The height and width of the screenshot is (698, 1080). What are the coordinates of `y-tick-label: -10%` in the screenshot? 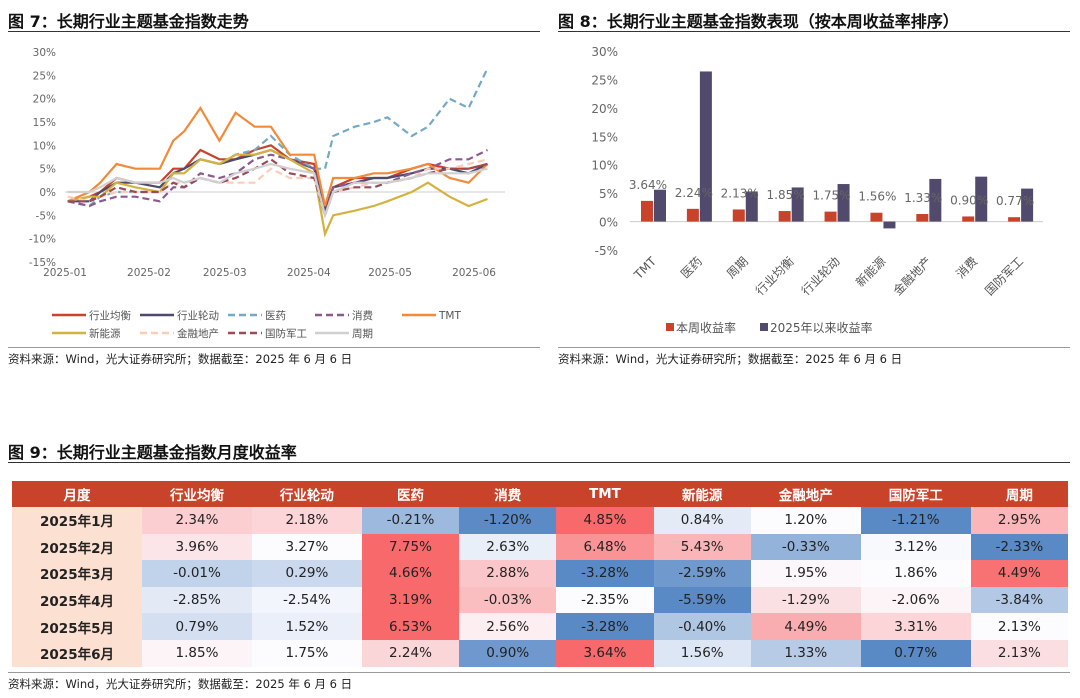 It's located at (42, 240).